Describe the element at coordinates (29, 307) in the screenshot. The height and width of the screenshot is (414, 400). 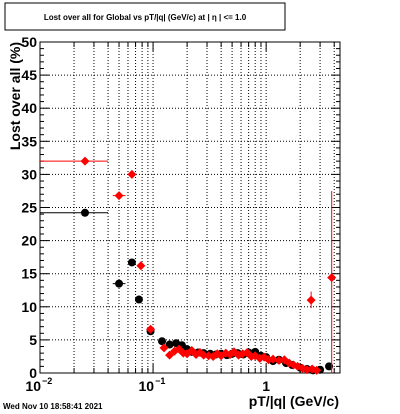
I see `y-tick-label: 10` at that location.